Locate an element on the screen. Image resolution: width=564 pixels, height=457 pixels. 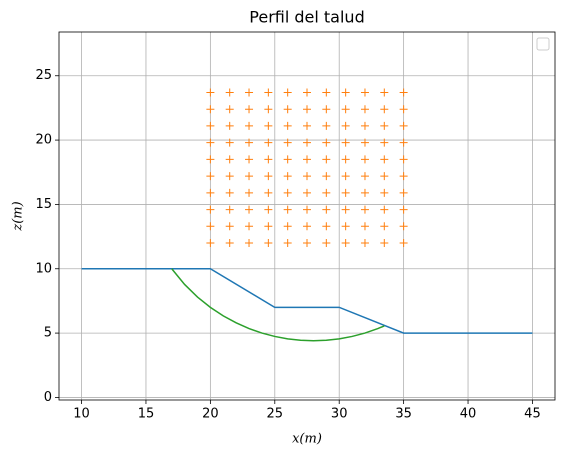
y-tick-label: 20 is located at coordinates (43, 140).